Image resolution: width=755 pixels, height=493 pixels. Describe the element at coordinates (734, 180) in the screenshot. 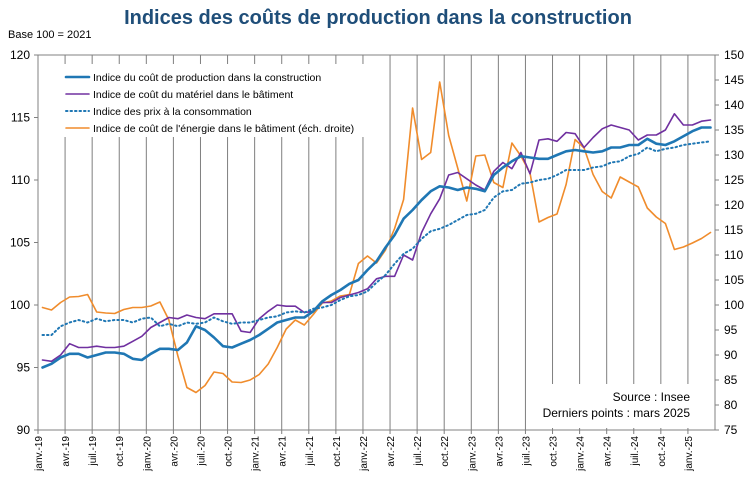

I see `y-tick-label-right: 125` at that location.